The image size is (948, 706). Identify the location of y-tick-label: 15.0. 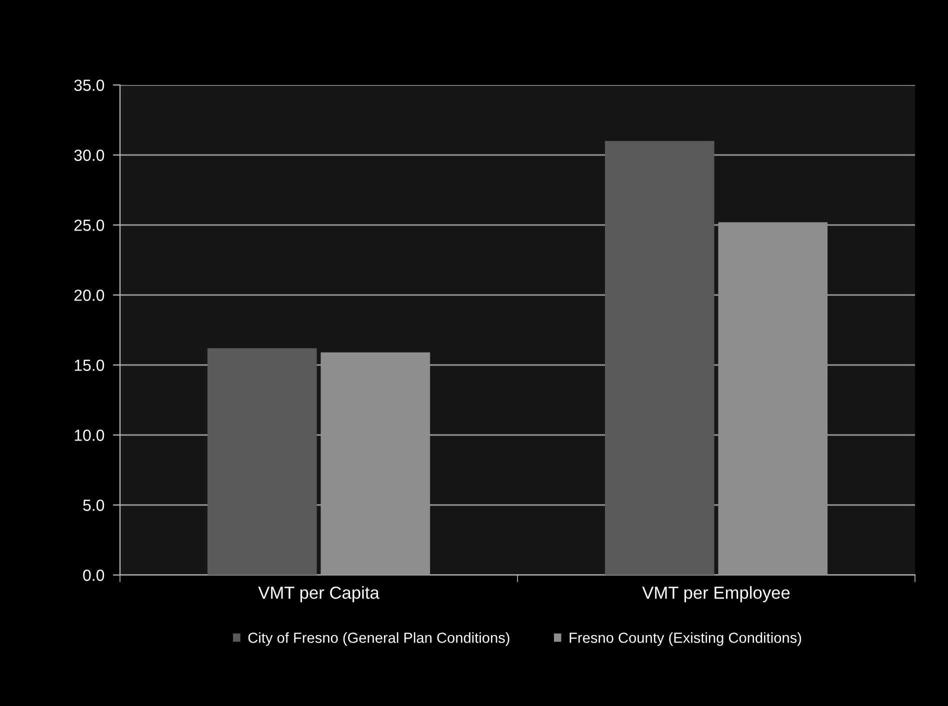
(89, 365).